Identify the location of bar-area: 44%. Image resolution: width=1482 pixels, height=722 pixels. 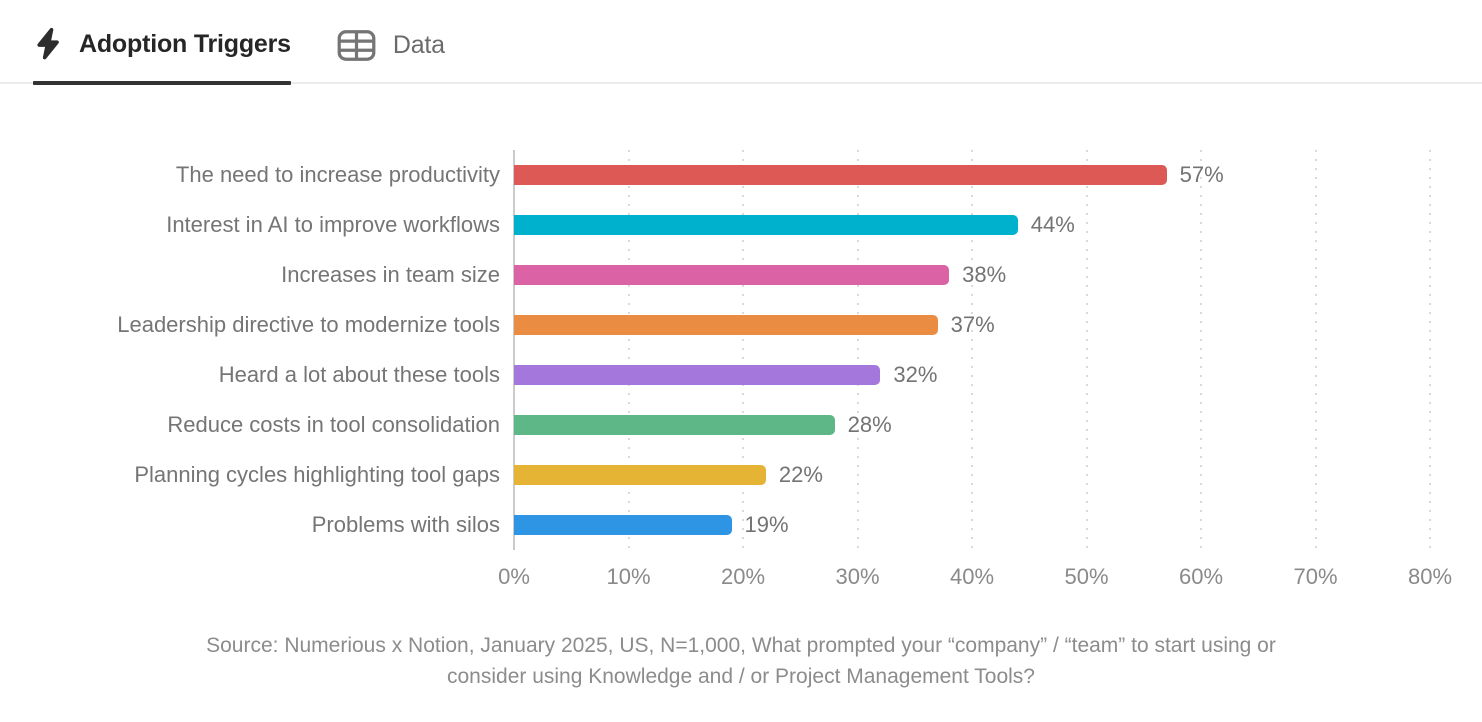
(998, 225).